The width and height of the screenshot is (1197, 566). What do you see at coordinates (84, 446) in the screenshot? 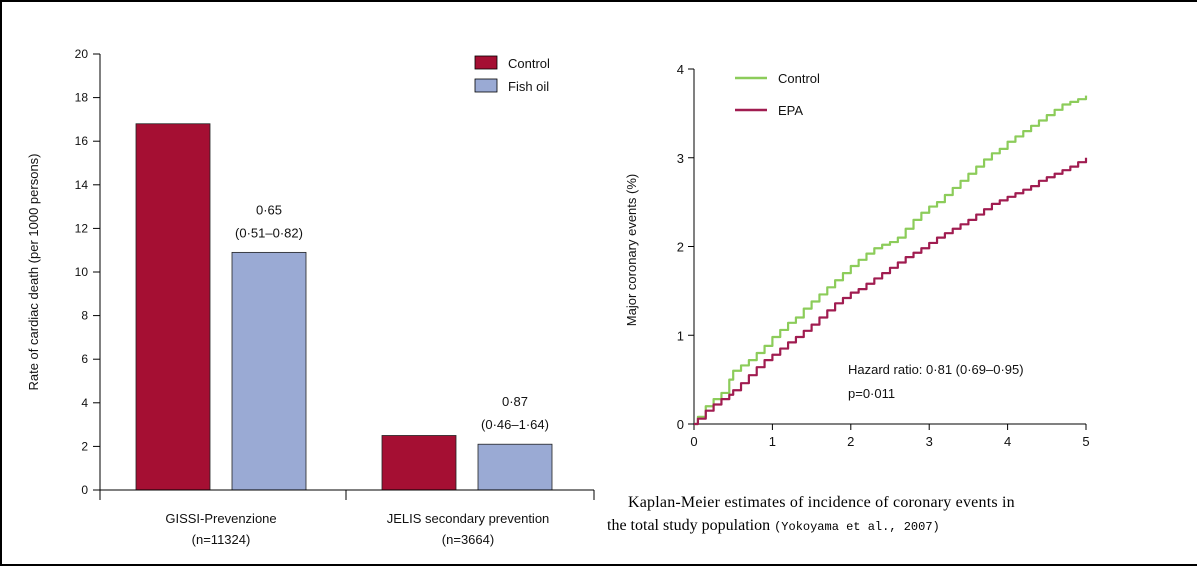
I see `bar-y-tick-label: 2` at bounding box center [84, 446].